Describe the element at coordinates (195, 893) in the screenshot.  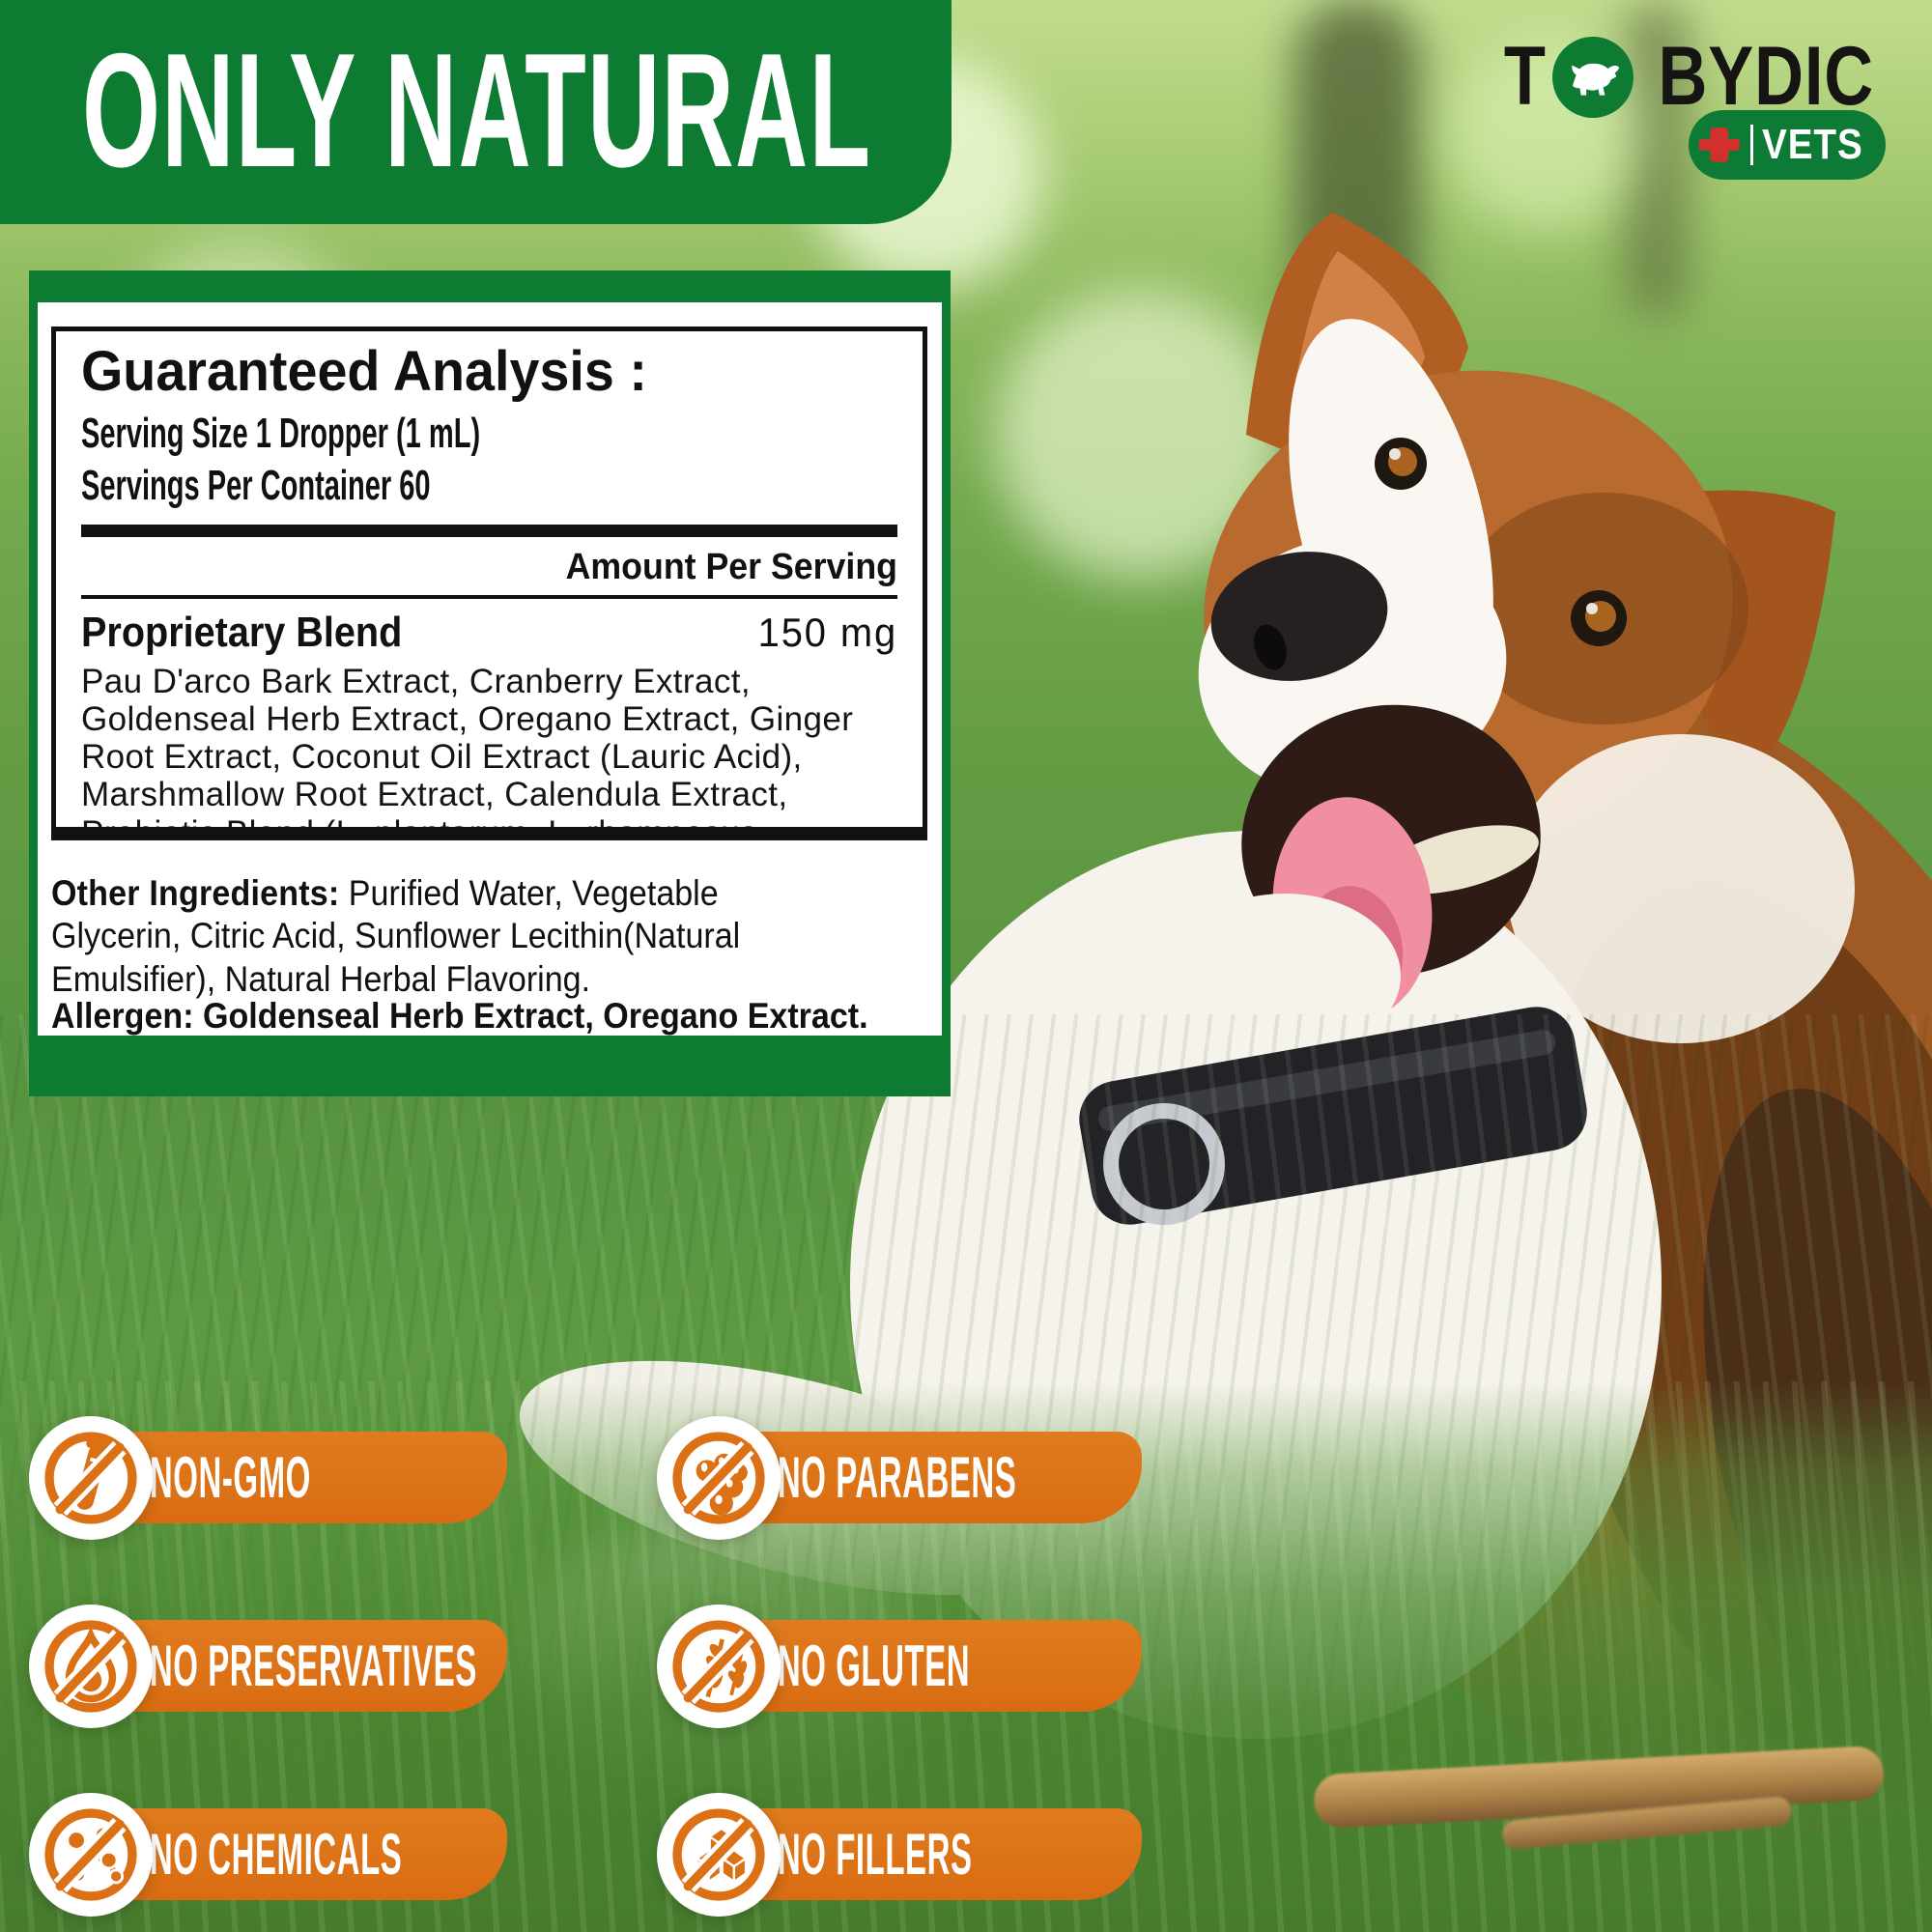
I see `other-ingredients-label: Other Ingredients:` at that location.